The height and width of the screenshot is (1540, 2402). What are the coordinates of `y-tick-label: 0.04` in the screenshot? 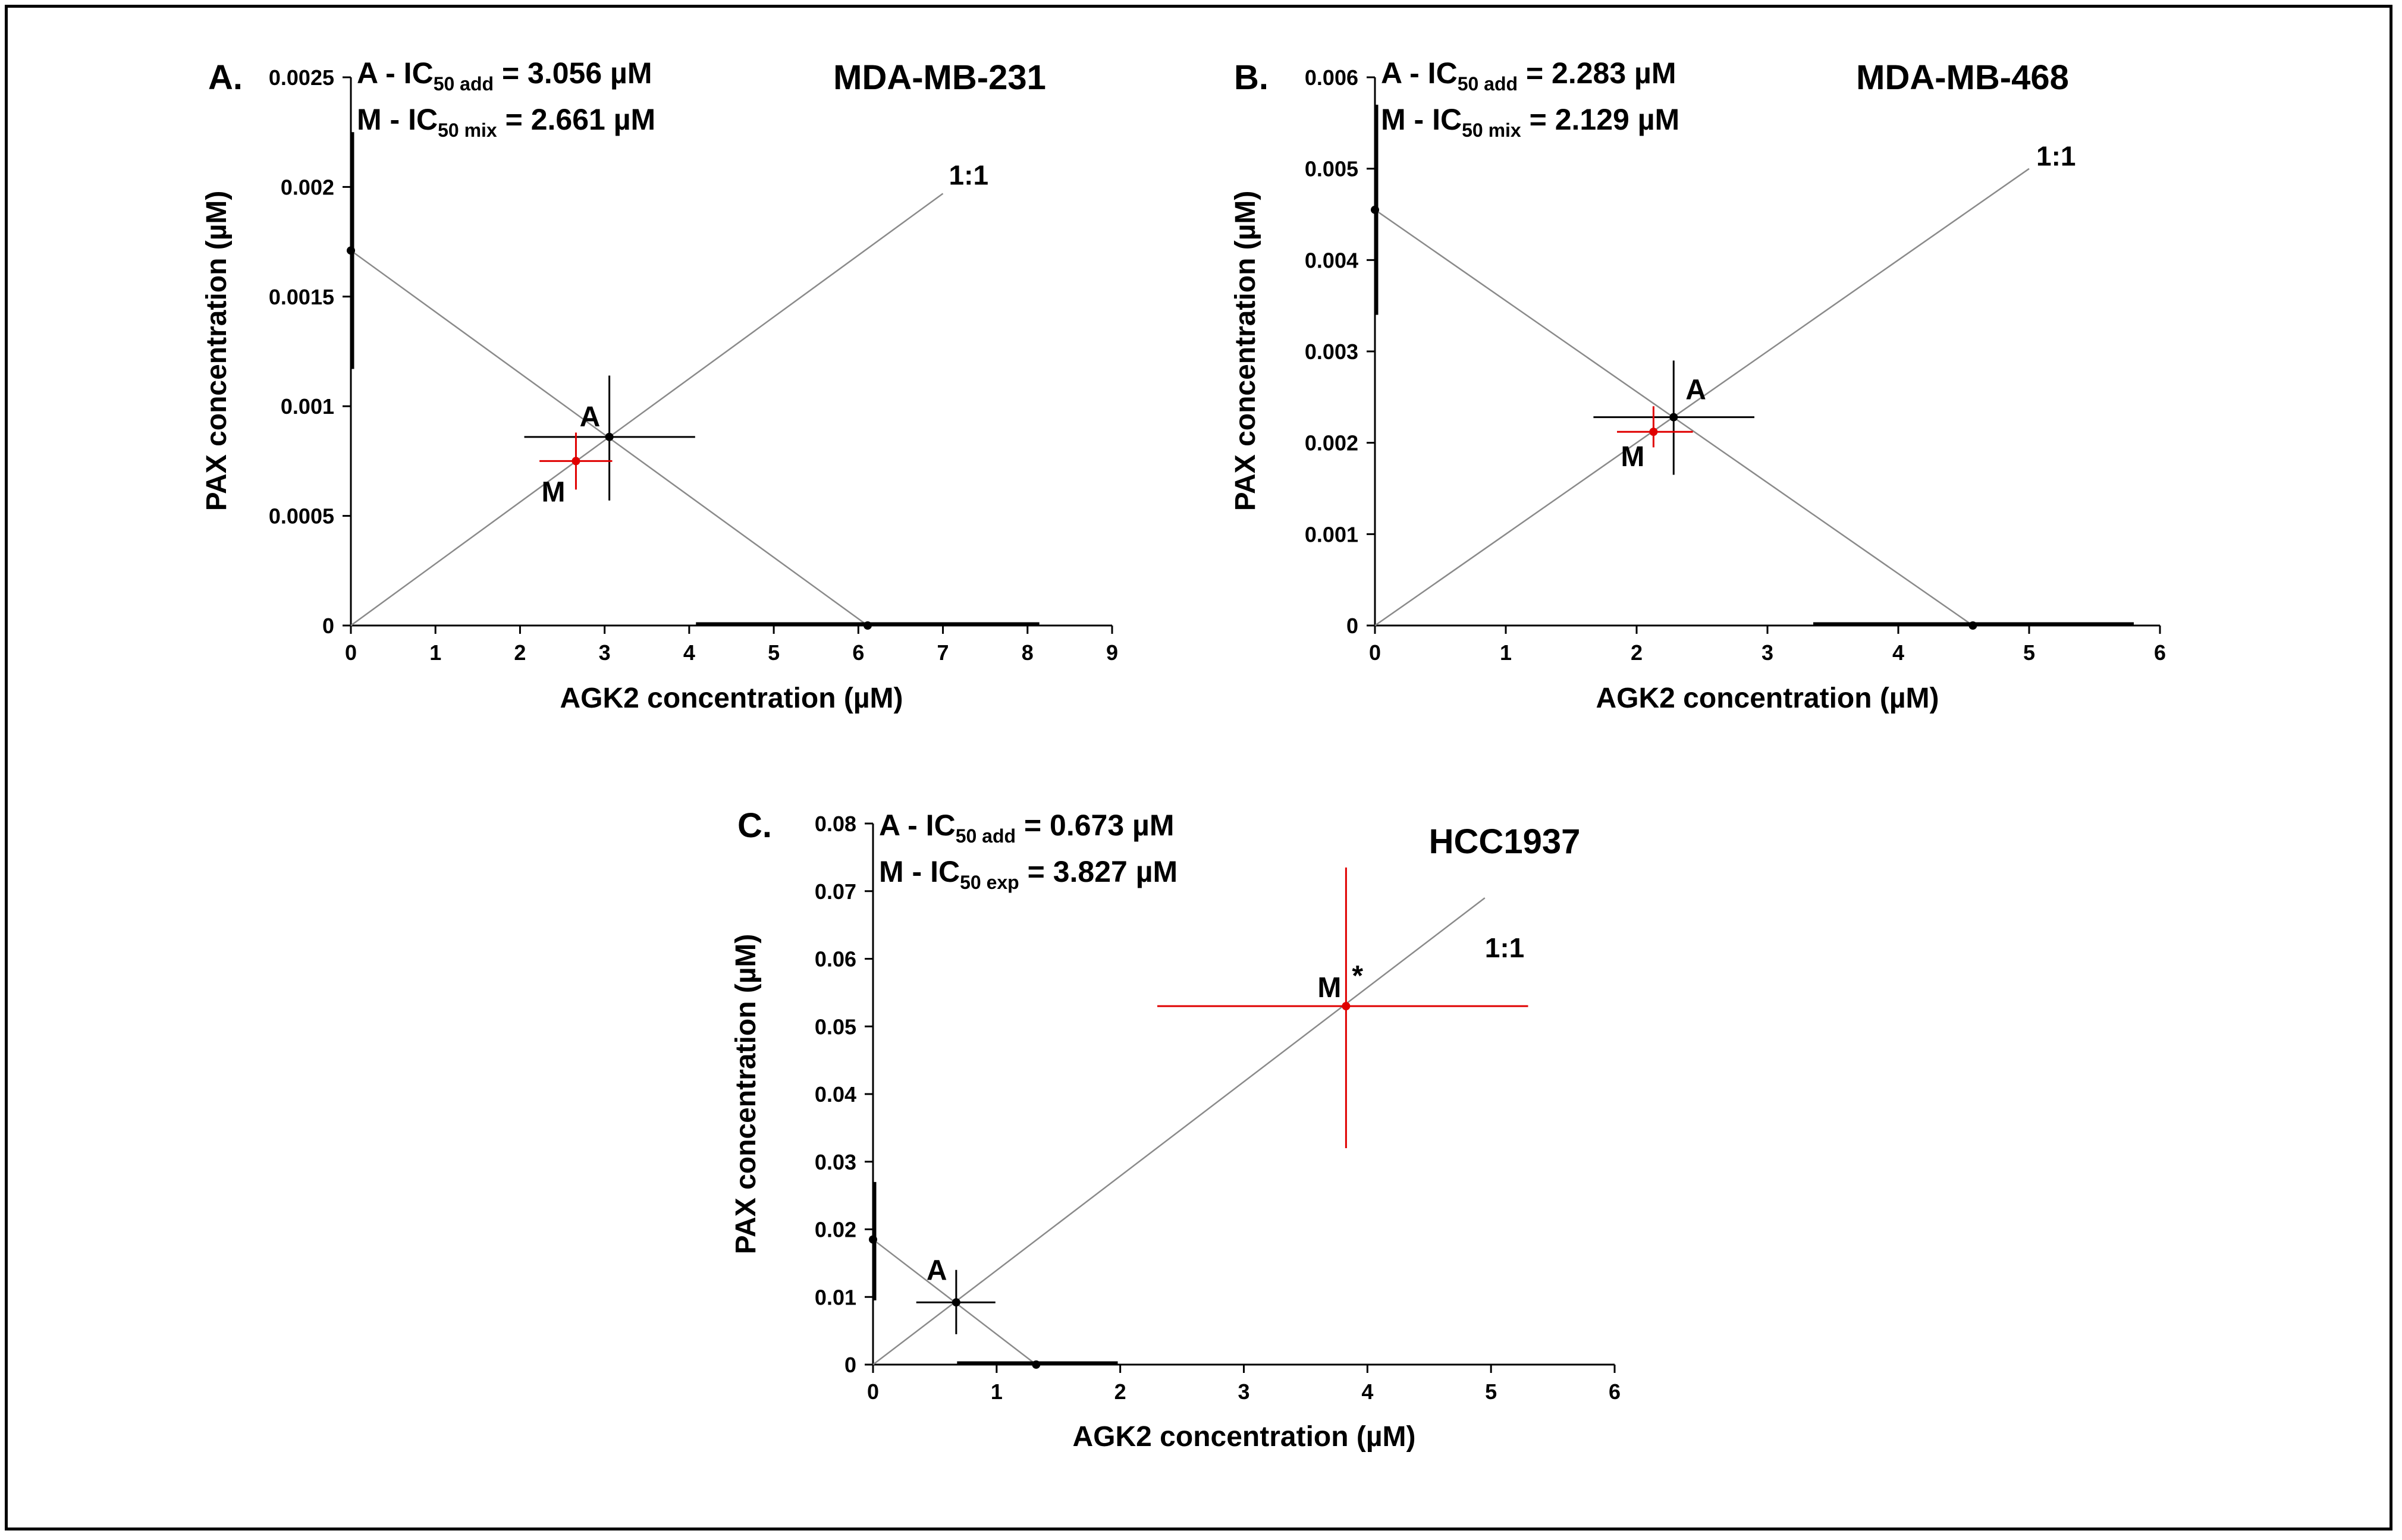 It's located at (835, 1094).